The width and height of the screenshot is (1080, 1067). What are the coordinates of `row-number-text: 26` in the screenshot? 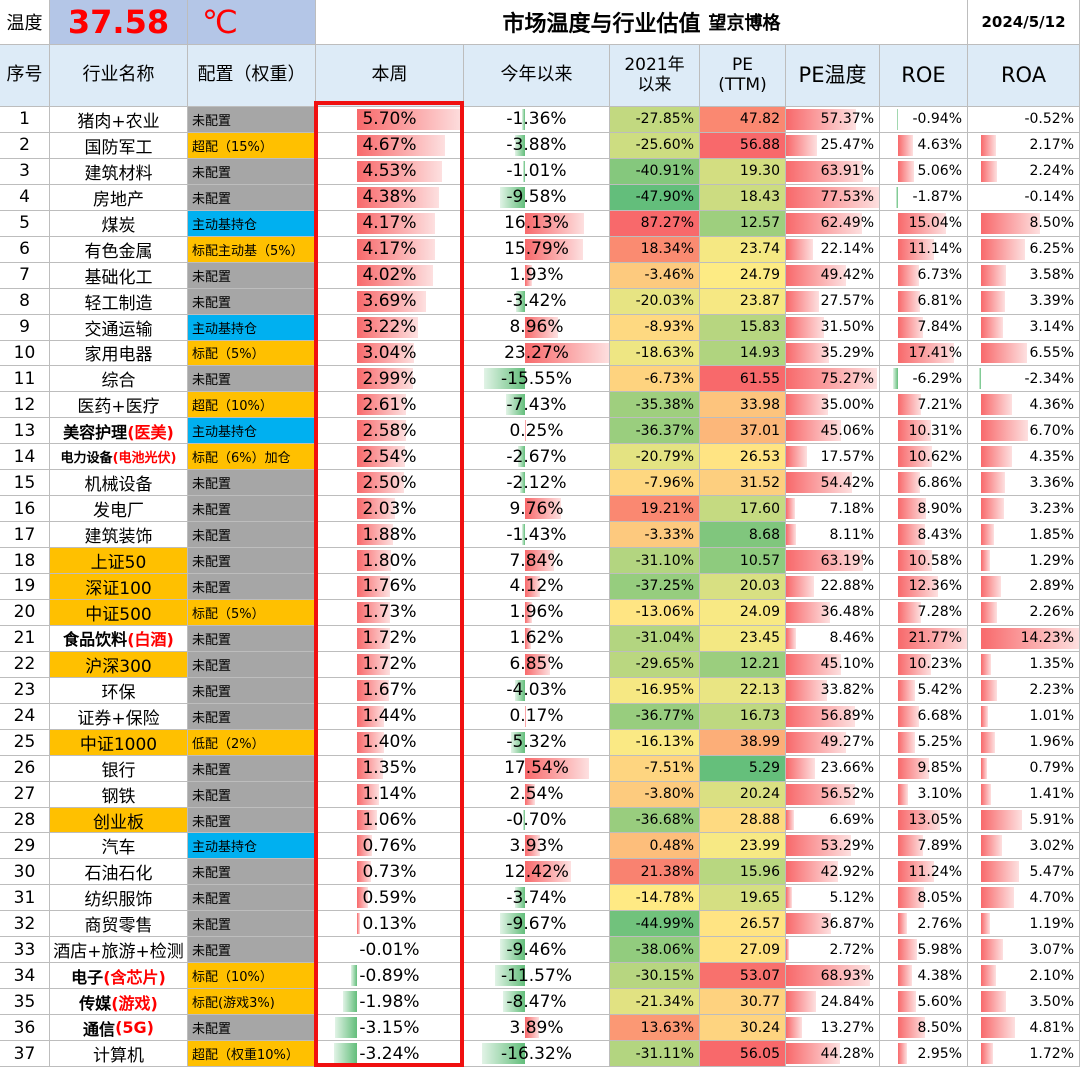 It's located at (24, 768).